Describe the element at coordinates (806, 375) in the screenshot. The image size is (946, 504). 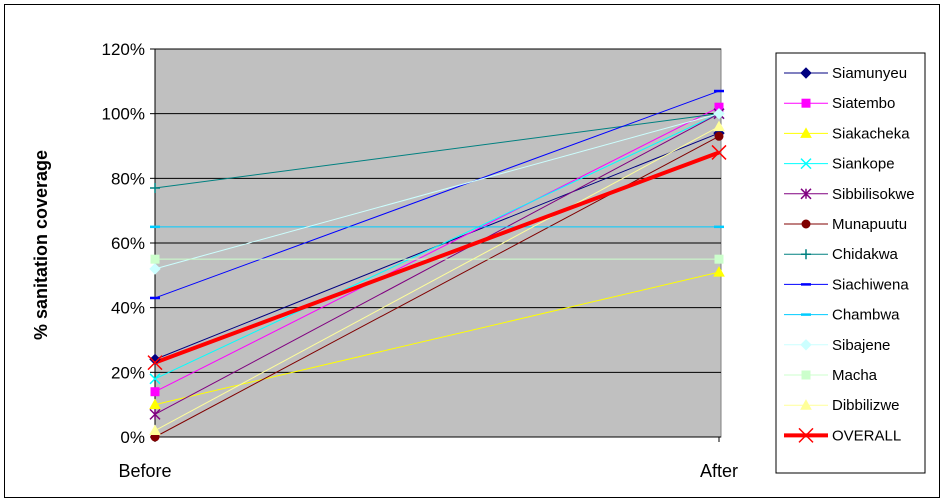
I see `legend-marker-macha` at that location.